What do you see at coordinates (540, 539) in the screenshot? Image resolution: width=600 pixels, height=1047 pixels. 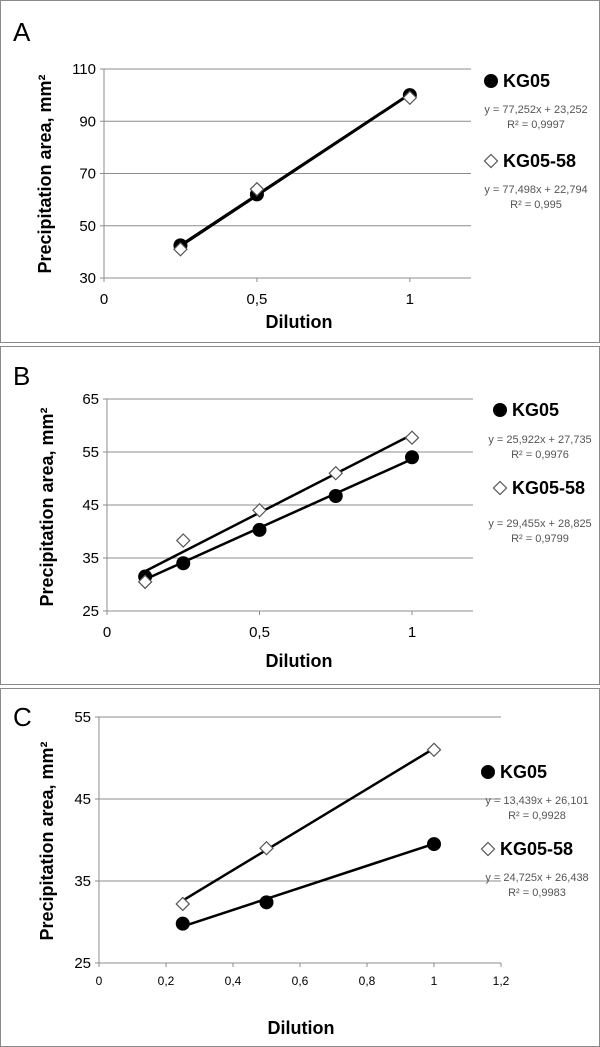 I see `r-squared: R² = 0,9799` at bounding box center [540, 539].